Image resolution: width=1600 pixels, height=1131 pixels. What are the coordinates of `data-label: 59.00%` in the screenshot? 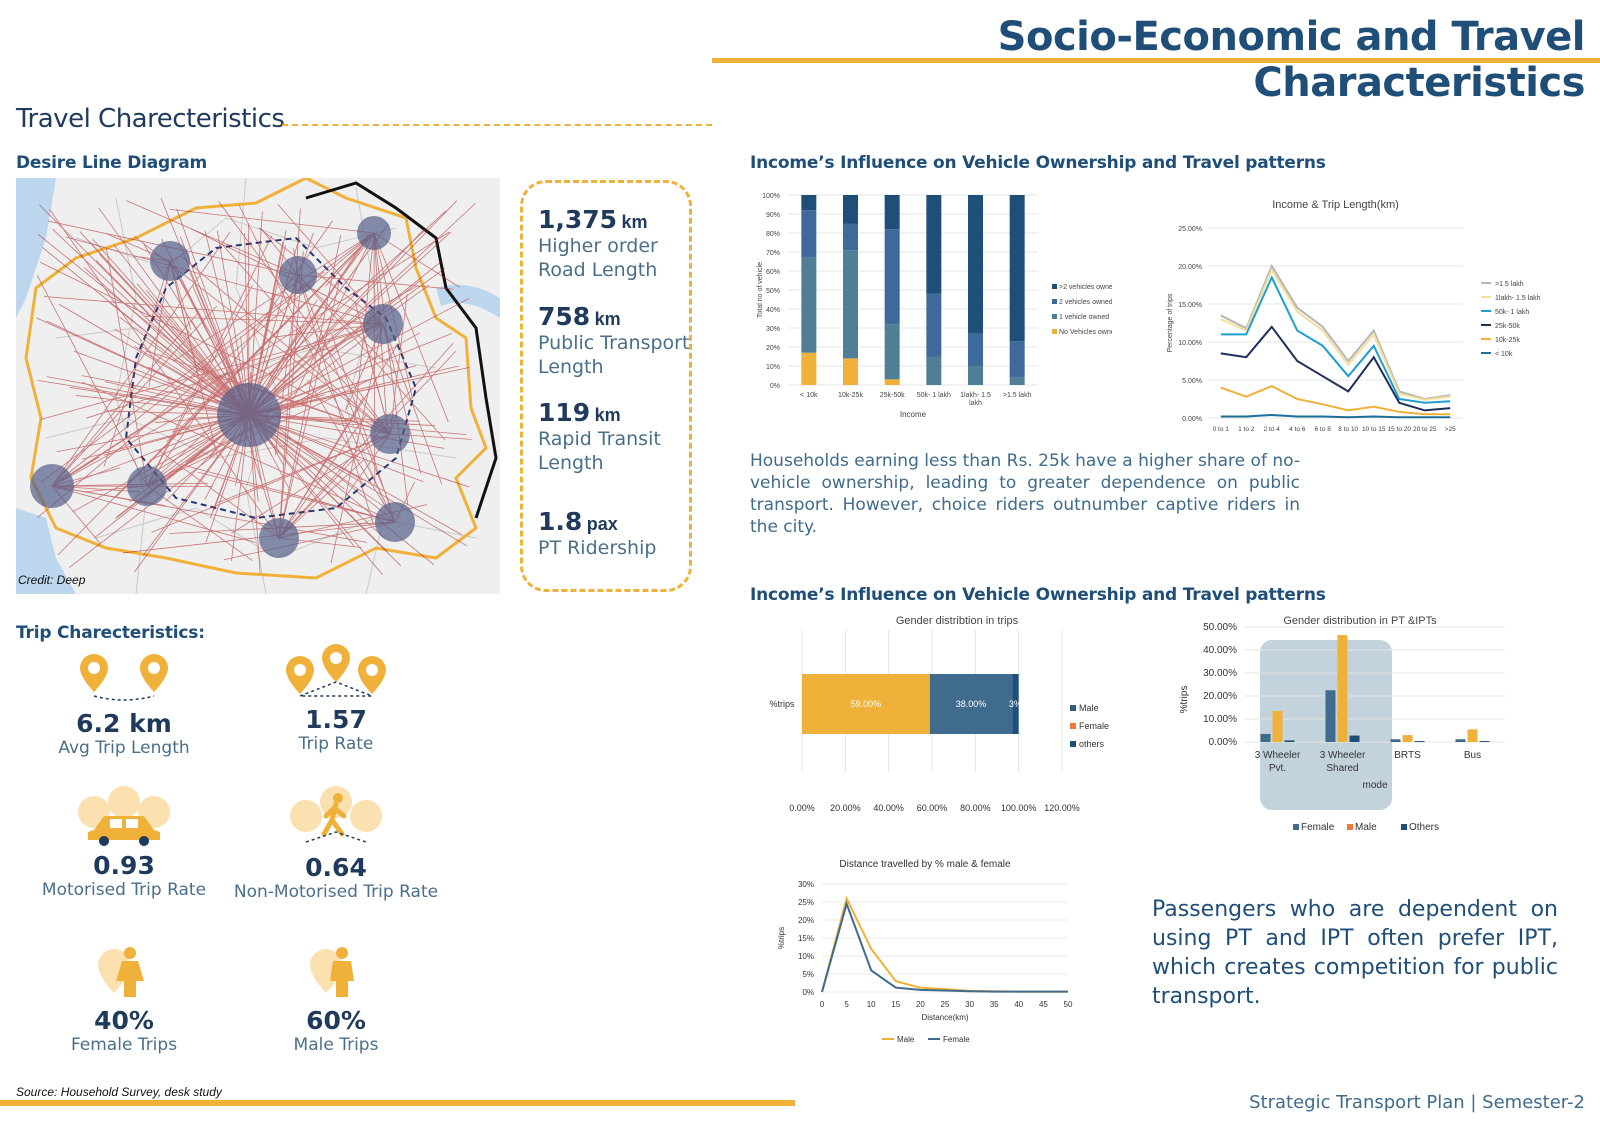 It's located at (866, 704).